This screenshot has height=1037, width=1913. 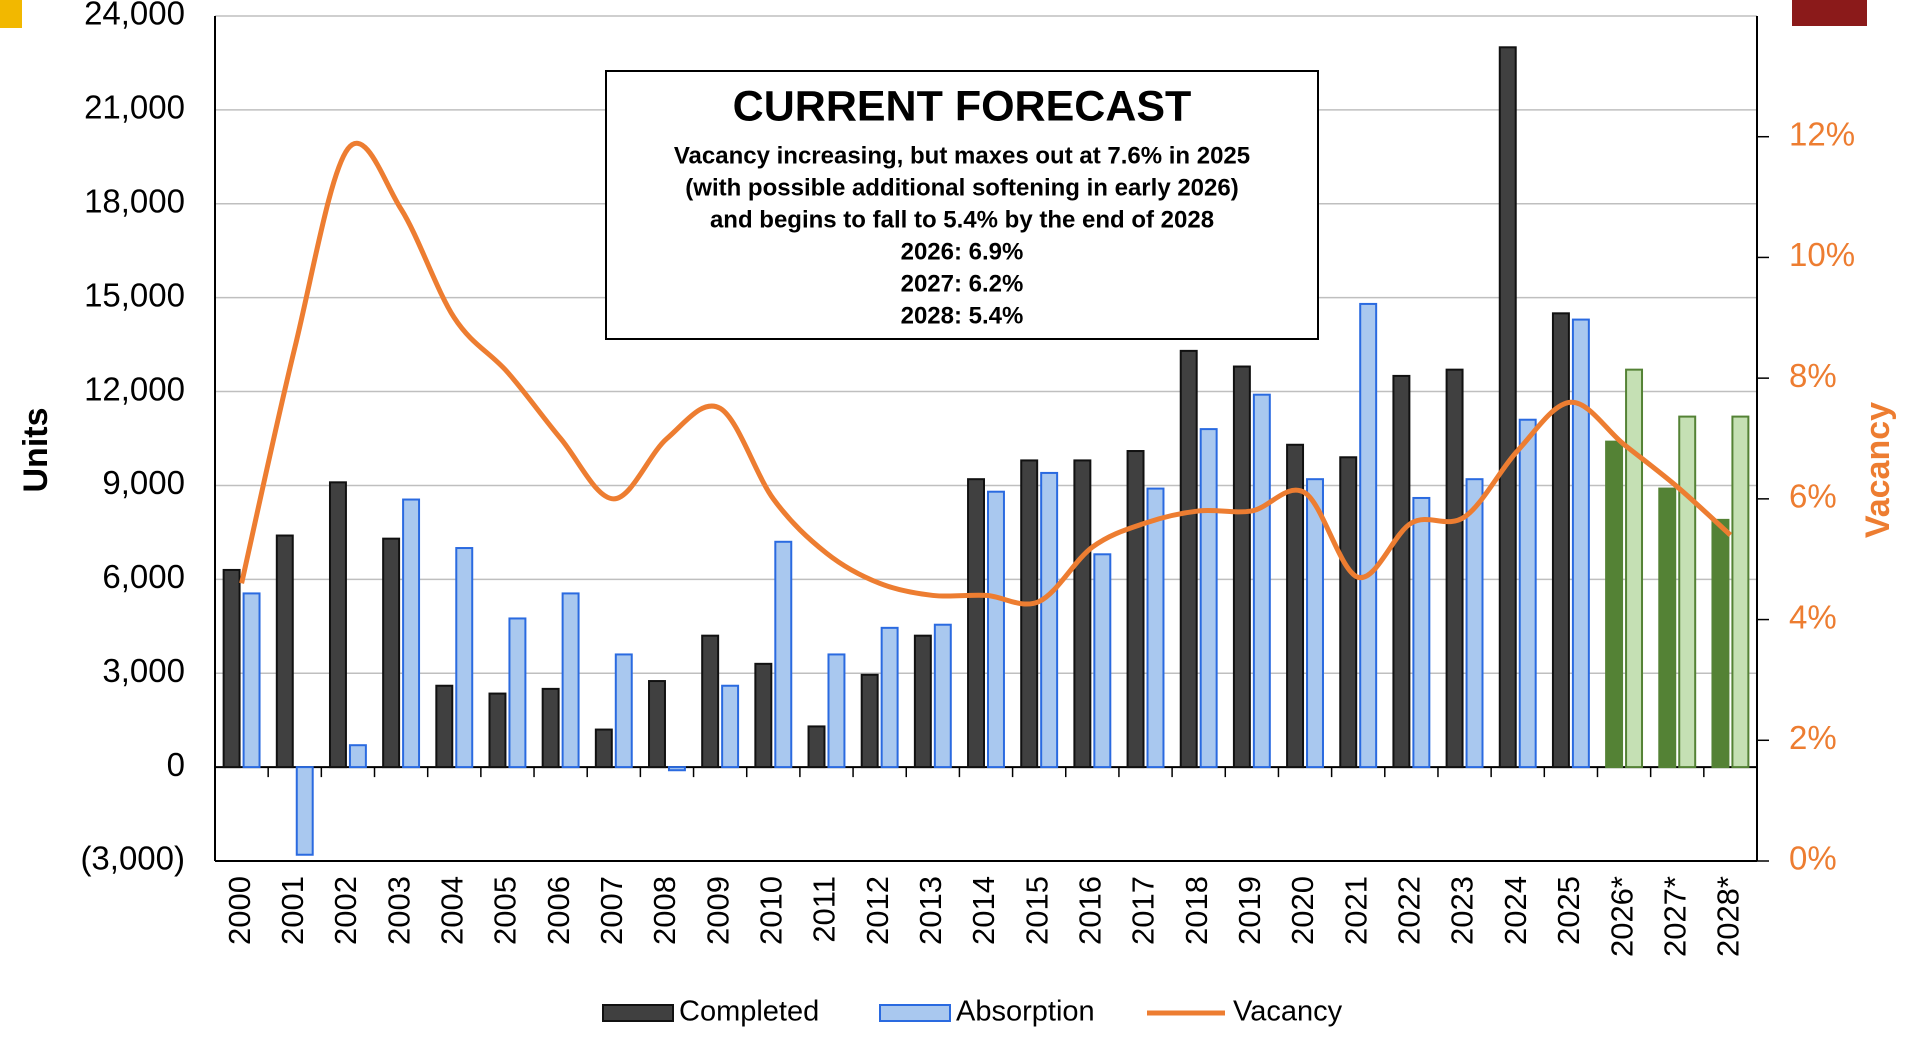 I want to click on y2-tick-label: 12%, so click(x=1822, y=133).